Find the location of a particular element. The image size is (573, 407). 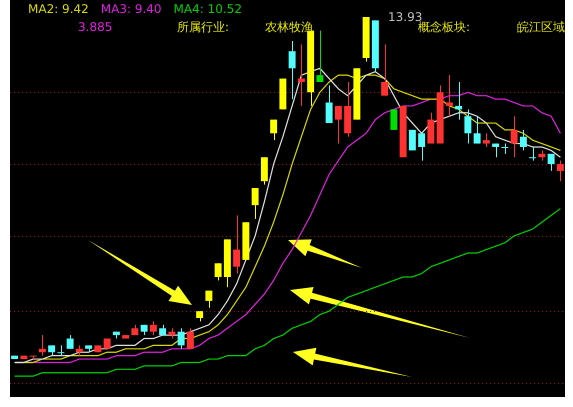

annotation: 3.885 is located at coordinates (95, 27).